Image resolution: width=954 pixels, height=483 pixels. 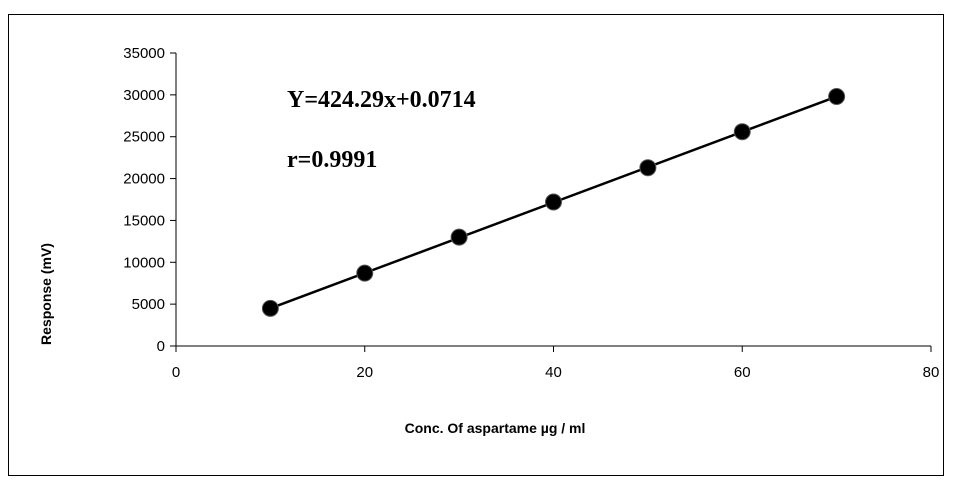 What do you see at coordinates (553, 372) in the screenshot?
I see `x-tick-label: 40` at bounding box center [553, 372].